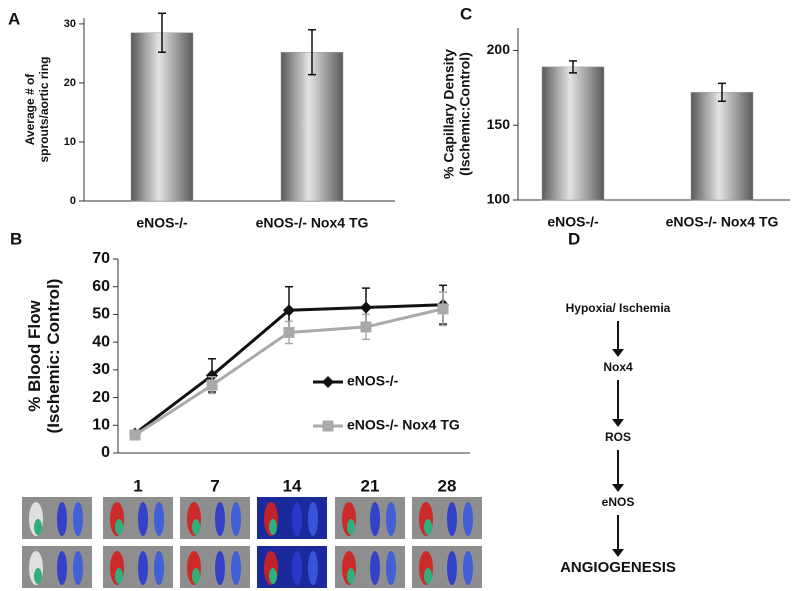 This screenshot has width=800, height=591. Describe the element at coordinates (403, 425) in the screenshot. I see `legend-label: eNOS-/- Nox4 TG` at that location.